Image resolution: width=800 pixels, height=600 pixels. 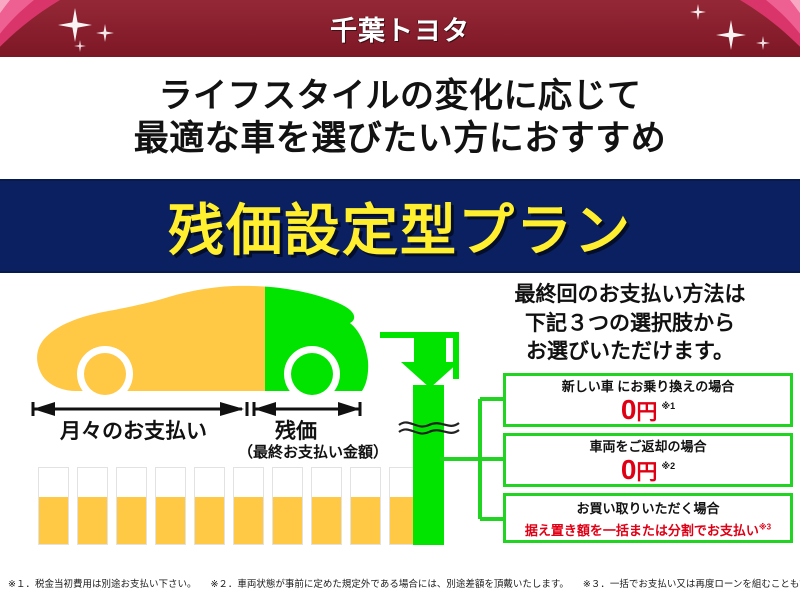 What do you see at coordinates (313, 452) in the screenshot?
I see `residual-value-sublabel: （最終お支払い金額）` at bounding box center [313, 452].